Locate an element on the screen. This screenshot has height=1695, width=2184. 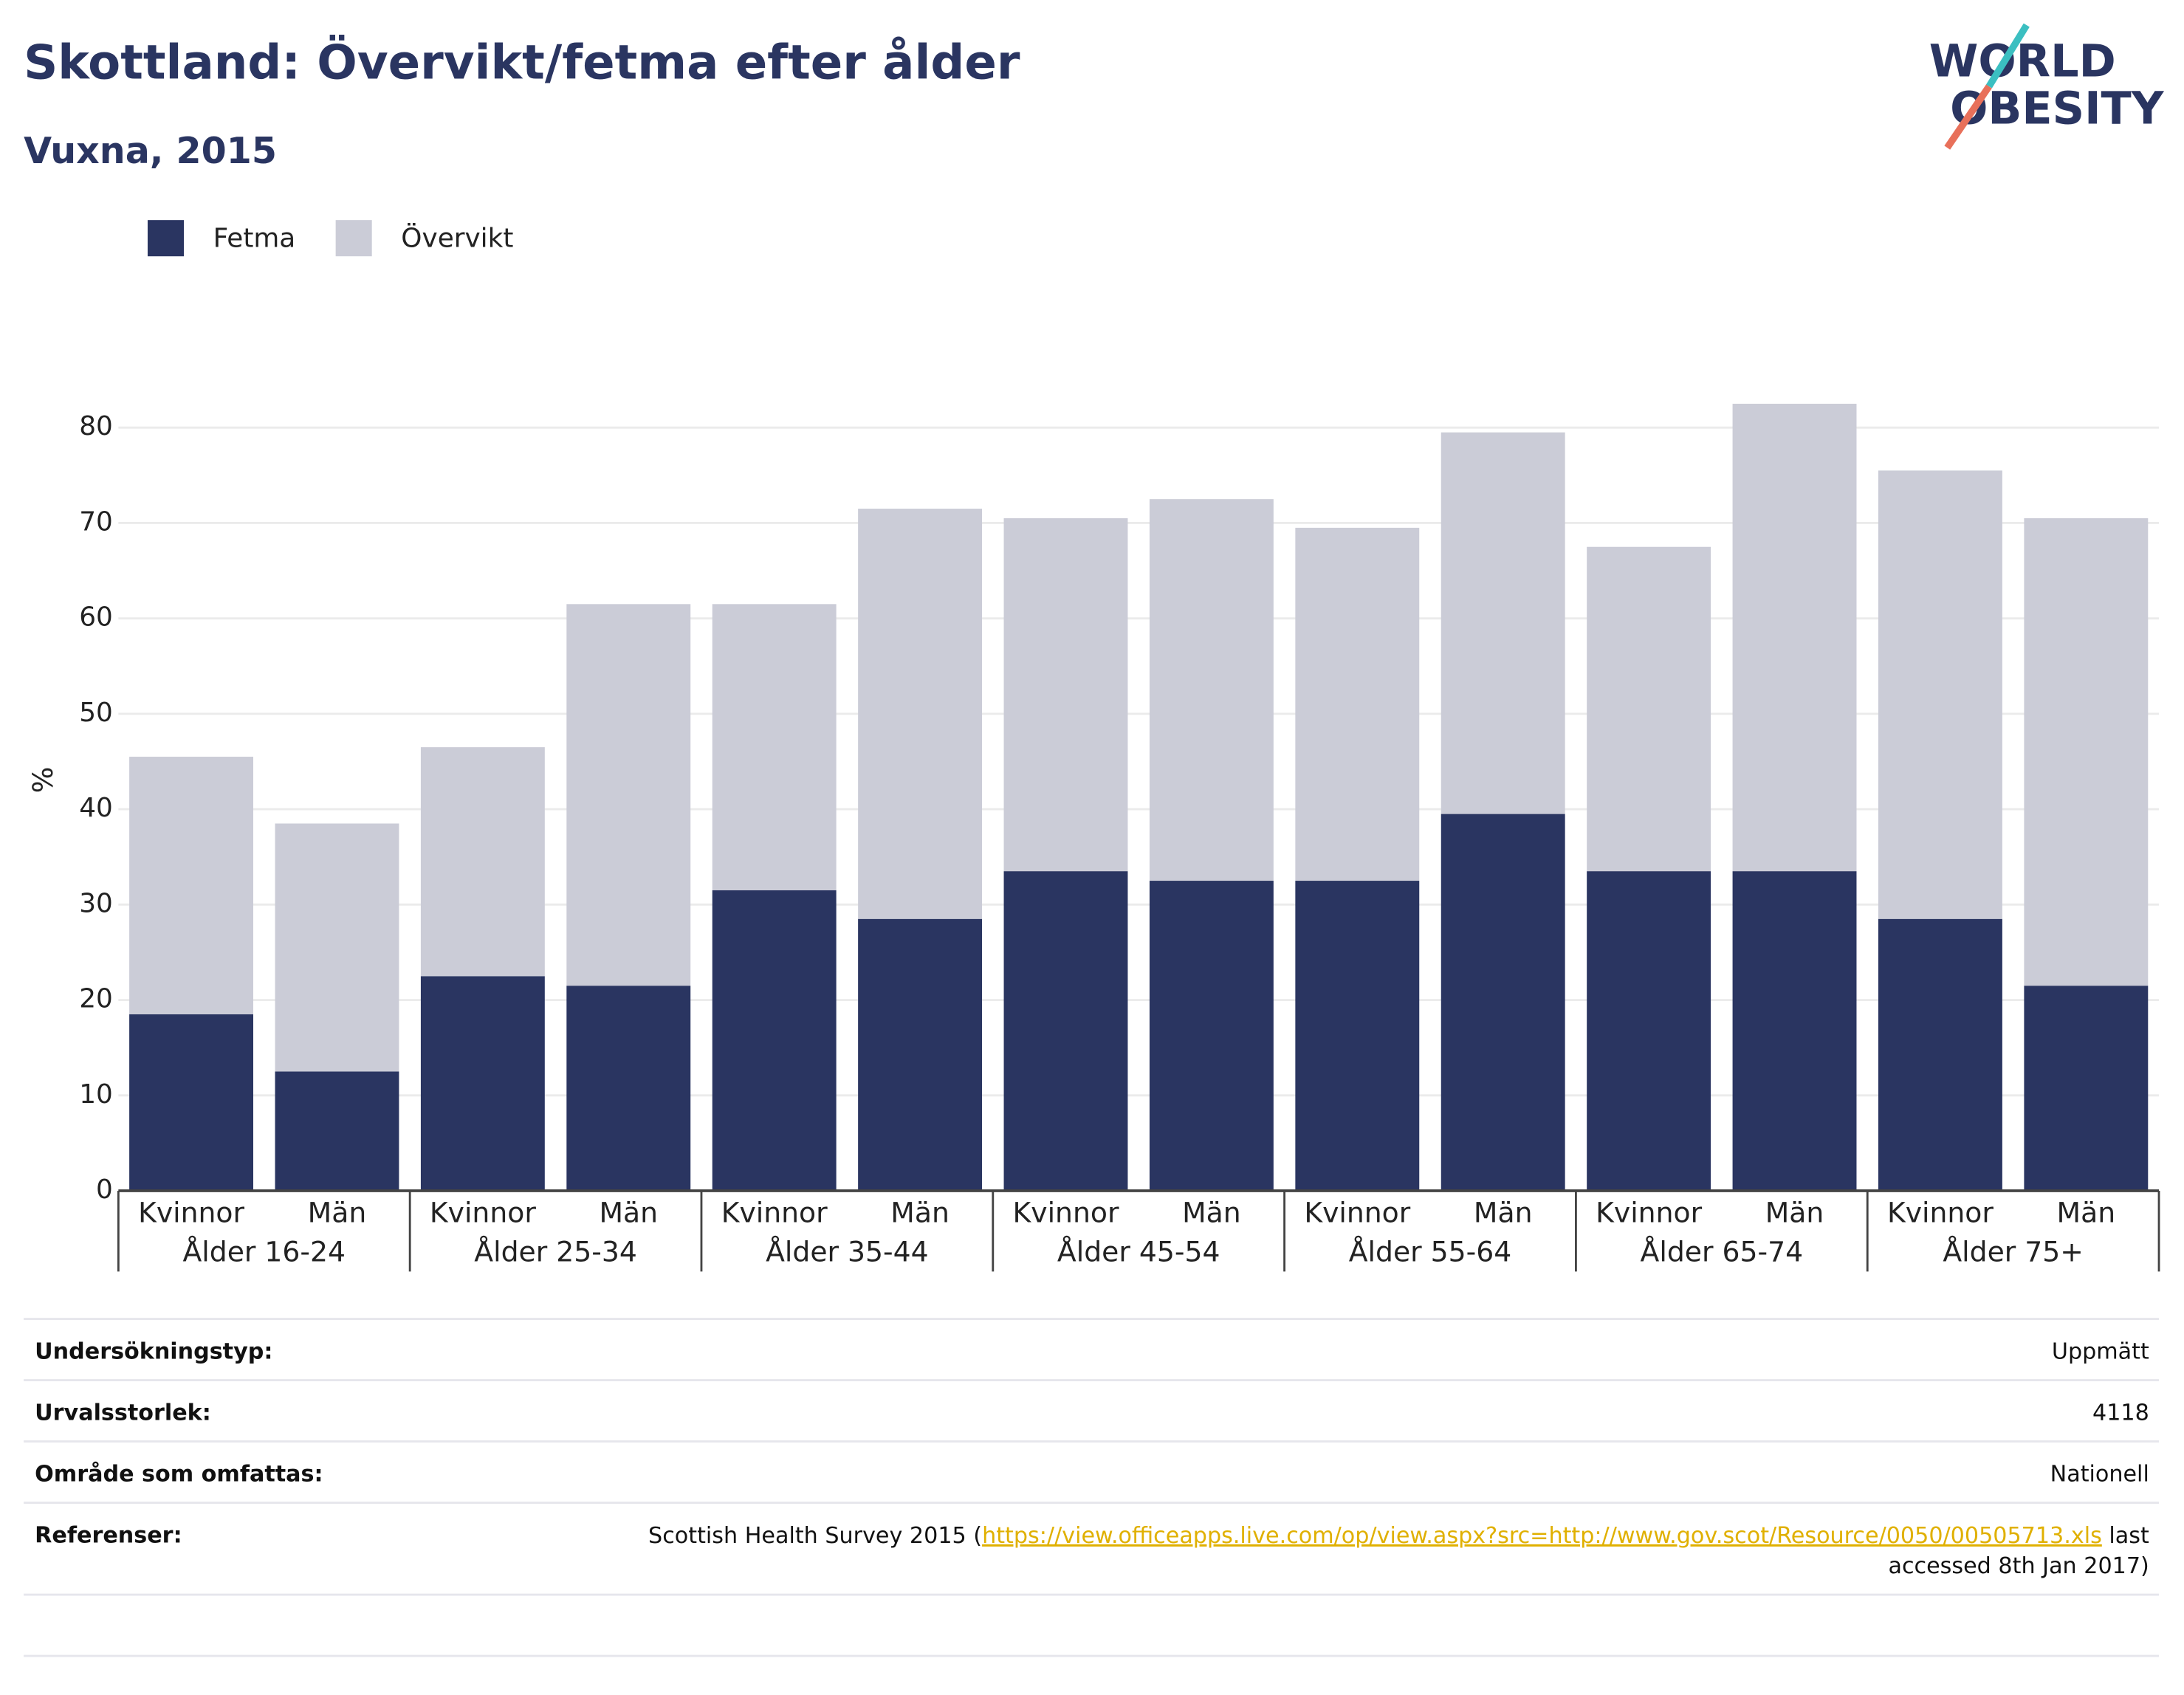
y-tick-label: 70 is located at coordinates (96, 521).